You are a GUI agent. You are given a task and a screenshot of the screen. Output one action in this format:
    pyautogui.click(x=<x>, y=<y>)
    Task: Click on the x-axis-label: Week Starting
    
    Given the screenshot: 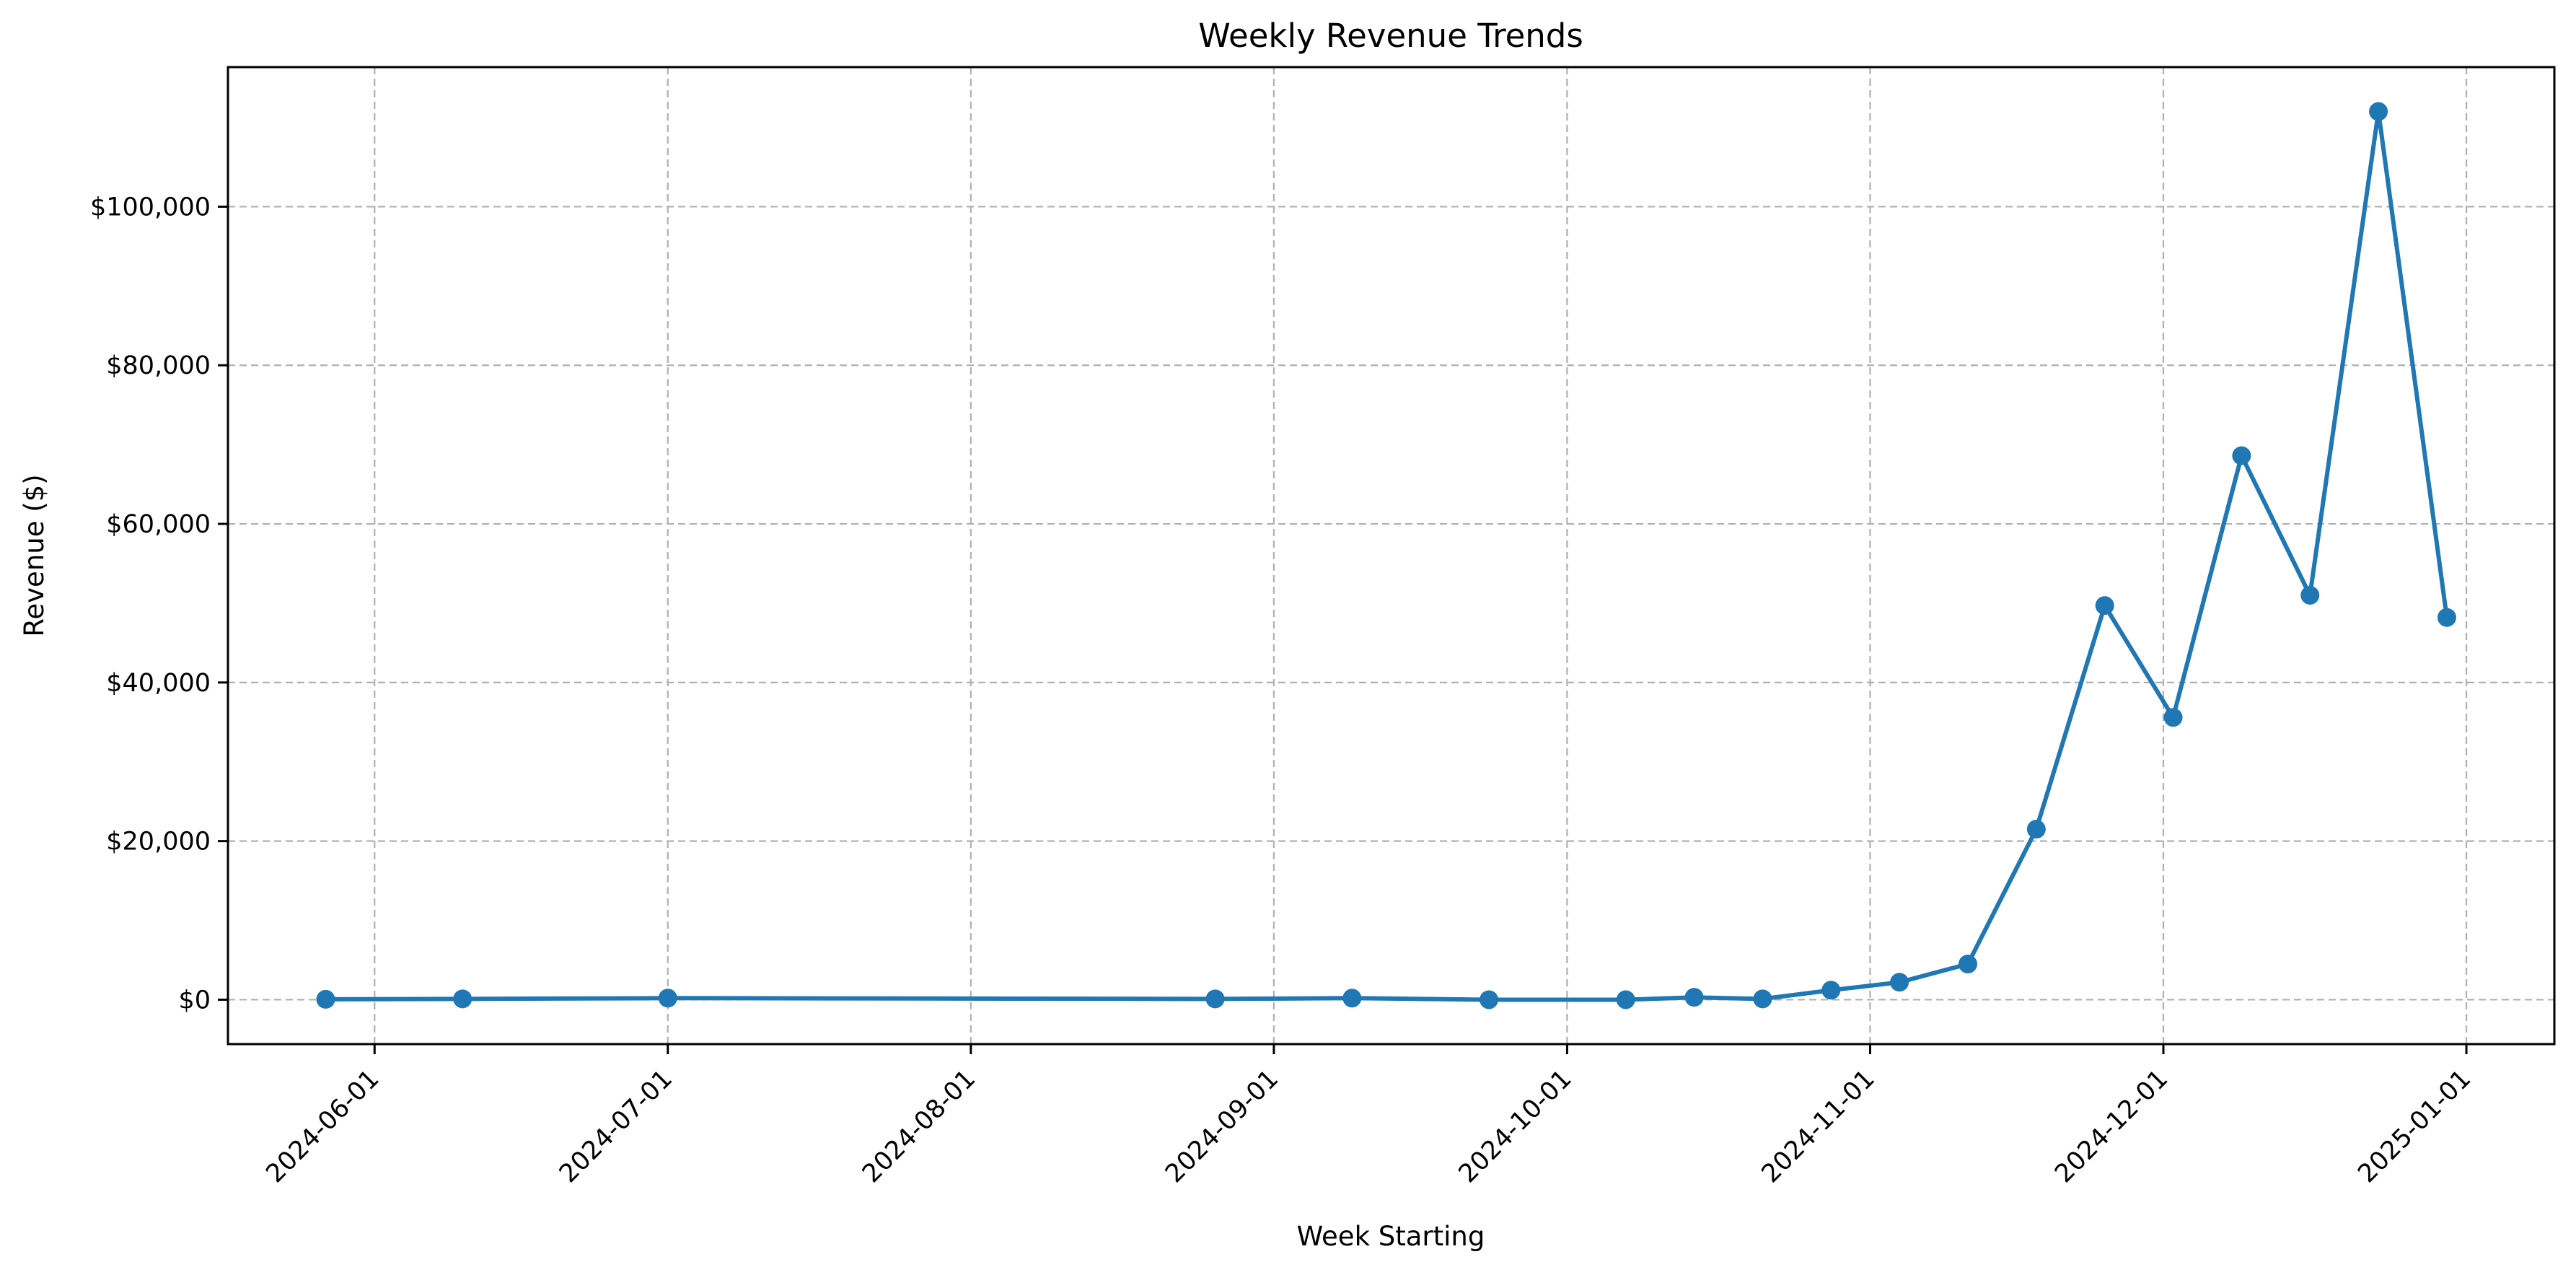 What is the action you would take?
    pyautogui.click(x=1391, y=1237)
    